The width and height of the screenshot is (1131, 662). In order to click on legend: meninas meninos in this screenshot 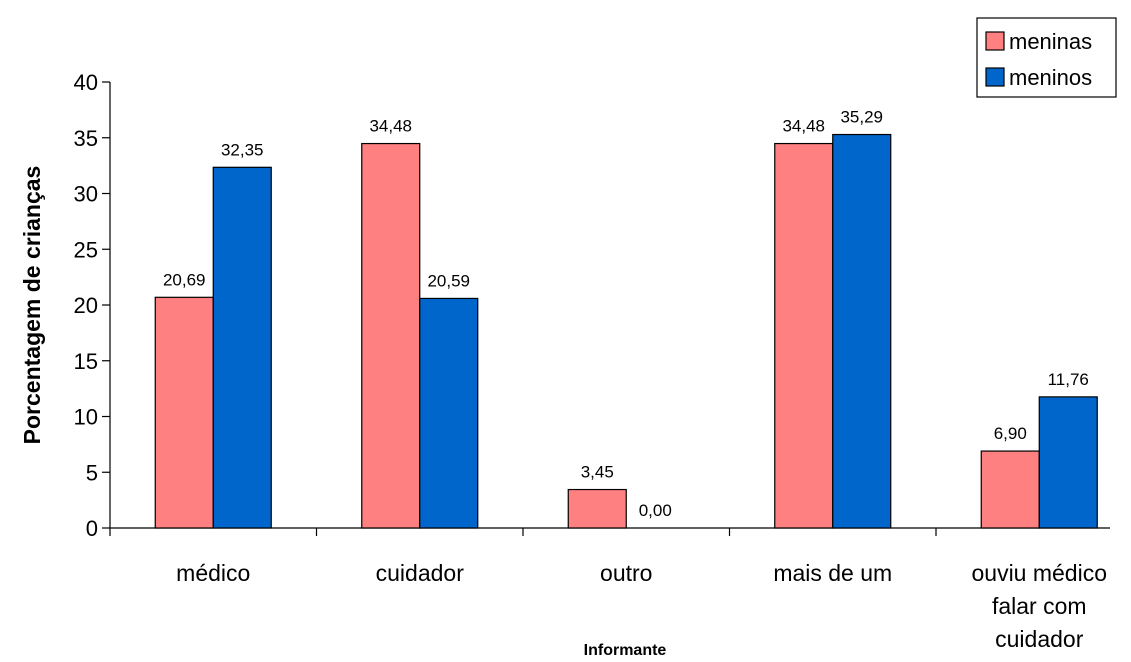, I will do `click(1046, 57)`.